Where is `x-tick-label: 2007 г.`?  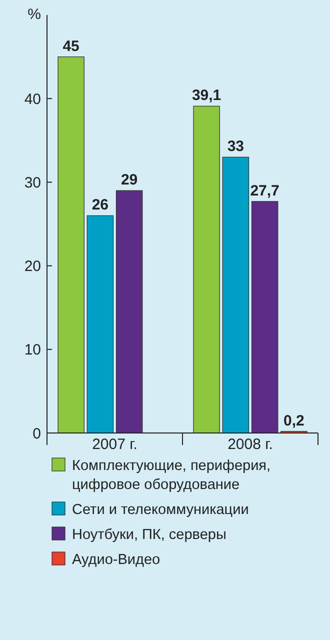
x-tick-label: 2007 г. is located at coordinates (115, 444).